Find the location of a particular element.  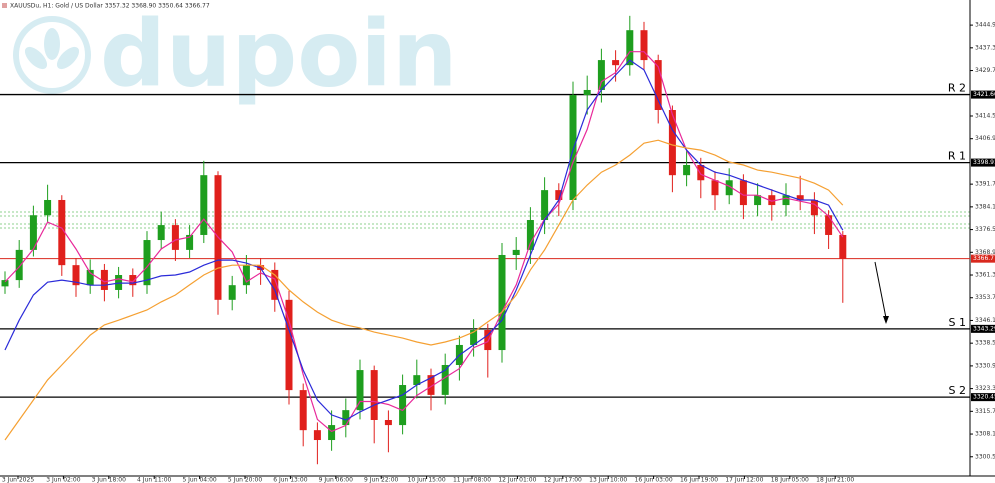

level-label: R 2 is located at coordinates (957, 88).